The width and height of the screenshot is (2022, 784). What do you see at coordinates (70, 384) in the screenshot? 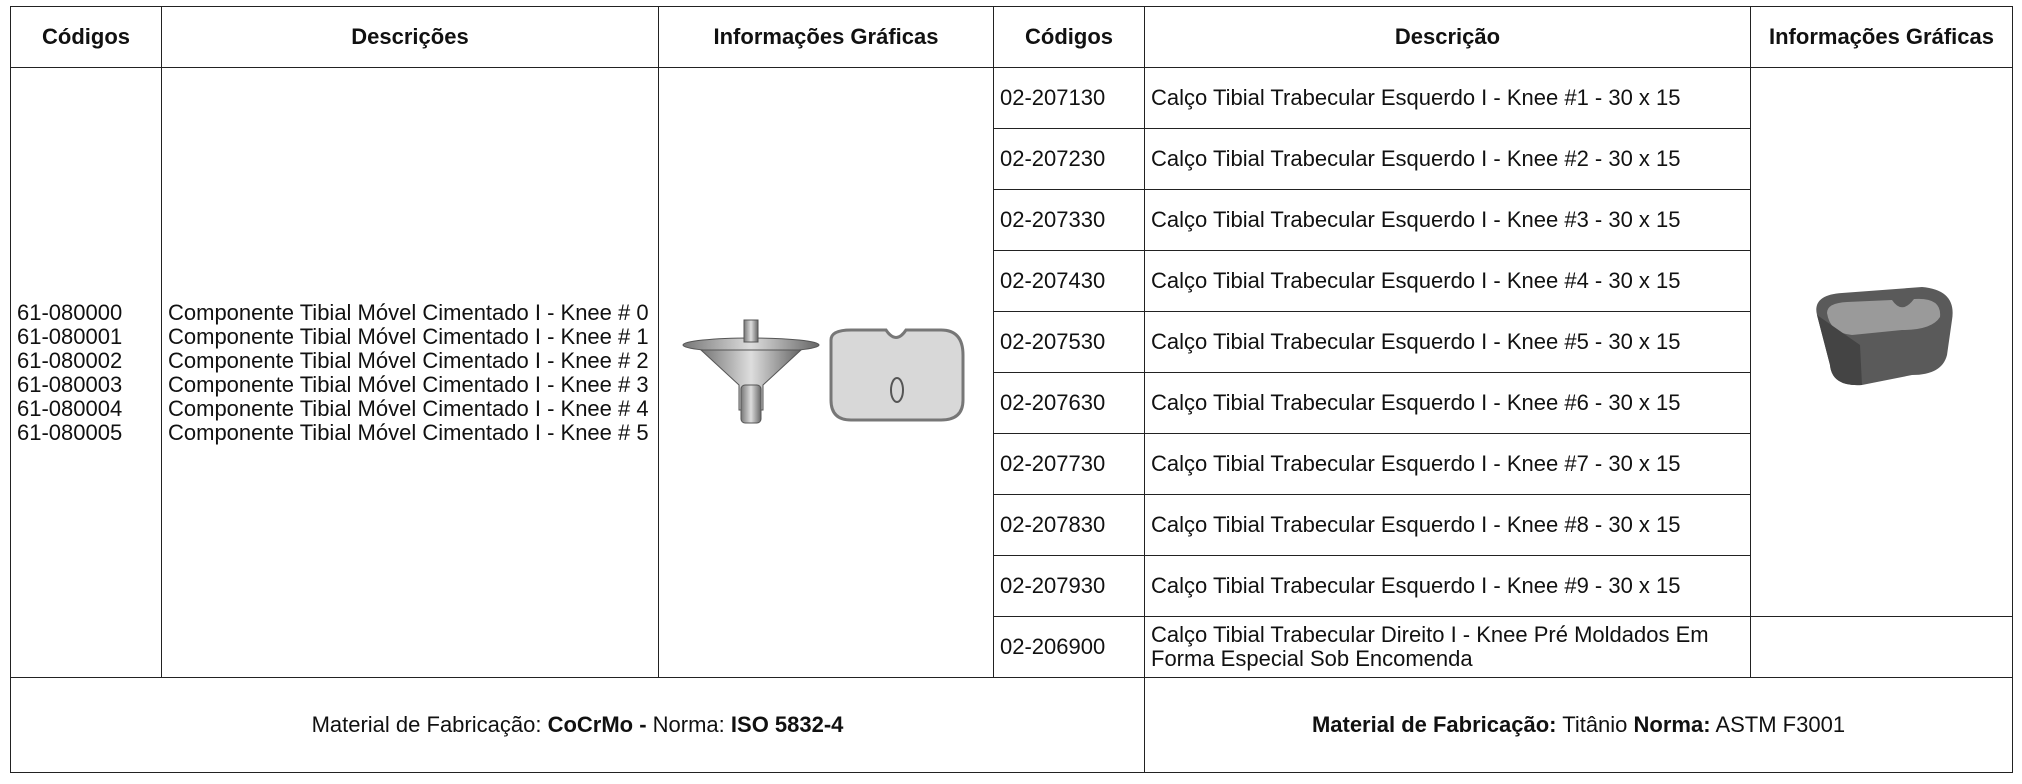
I see `code-text: 61-080003` at bounding box center [70, 384].